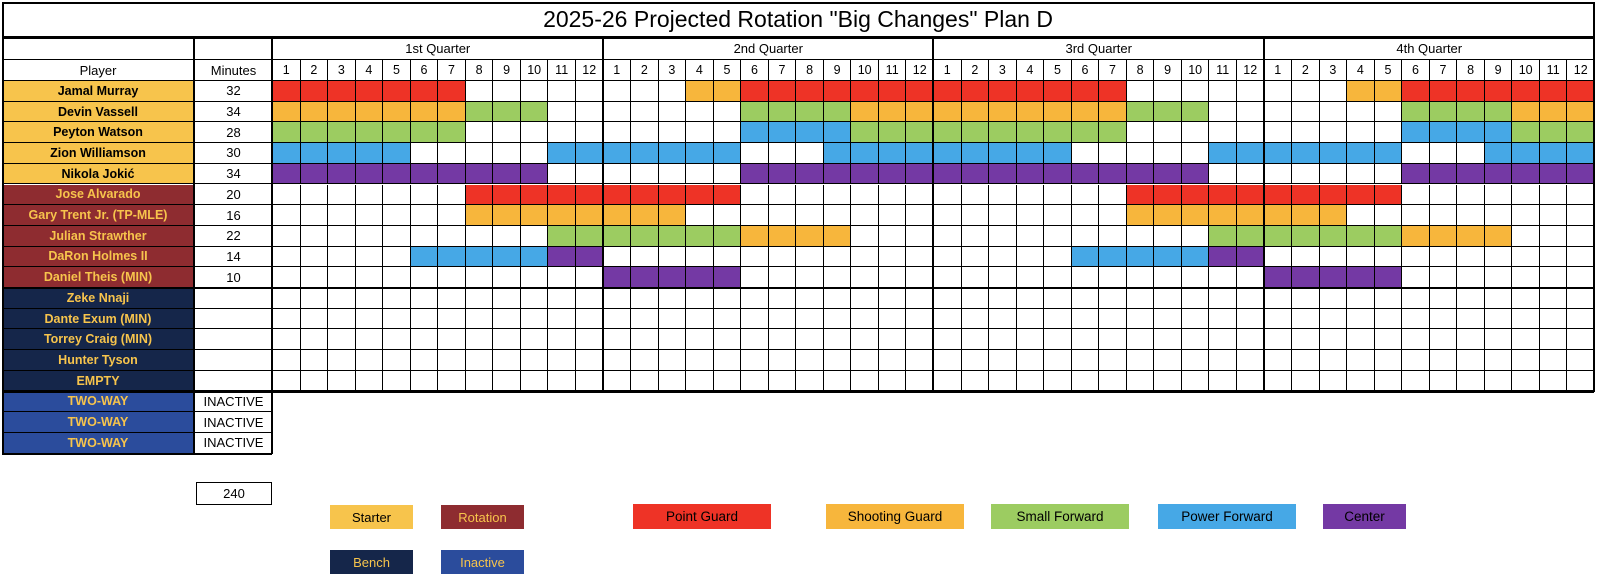 The width and height of the screenshot is (1600, 581). I want to click on player-name: Devin Vassell, so click(98, 112).